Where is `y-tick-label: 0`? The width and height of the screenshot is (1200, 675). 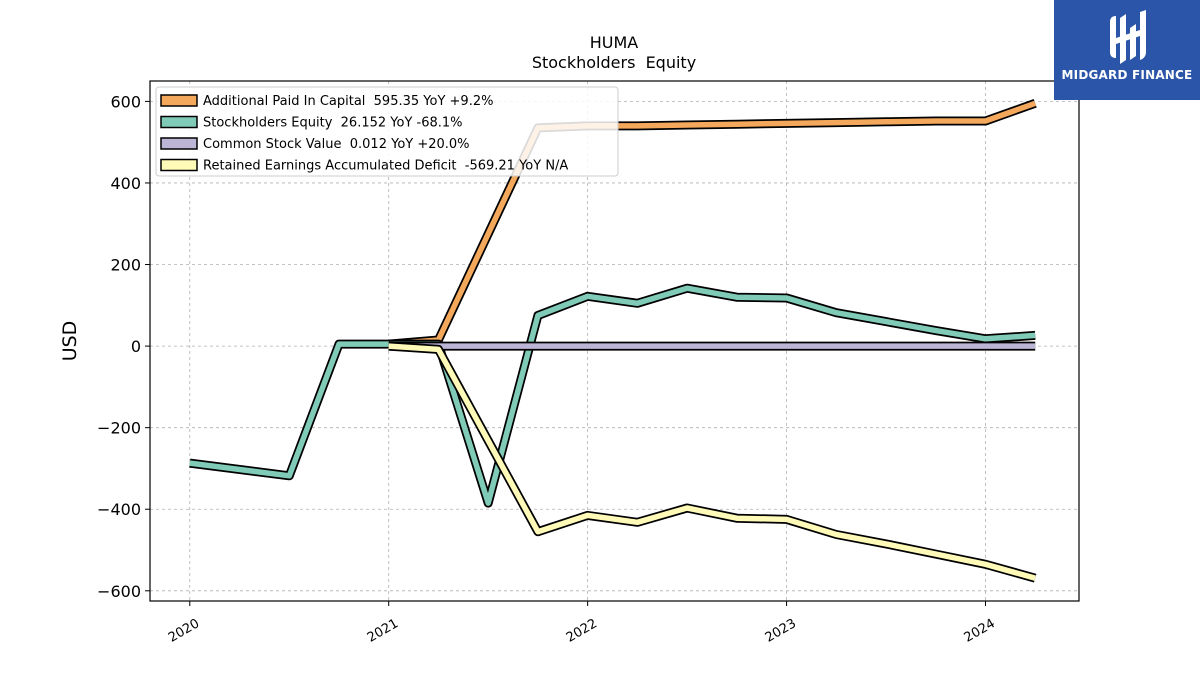
y-tick-label: 0 is located at coordinates (136, 346).